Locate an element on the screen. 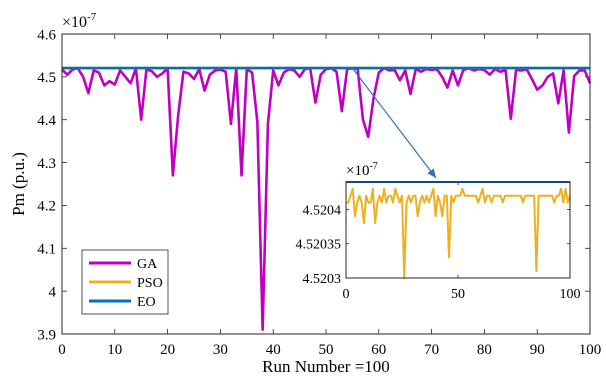 The image size is (606, 377). y-tick-label: 3.9 is located at coordinates (46, 335).